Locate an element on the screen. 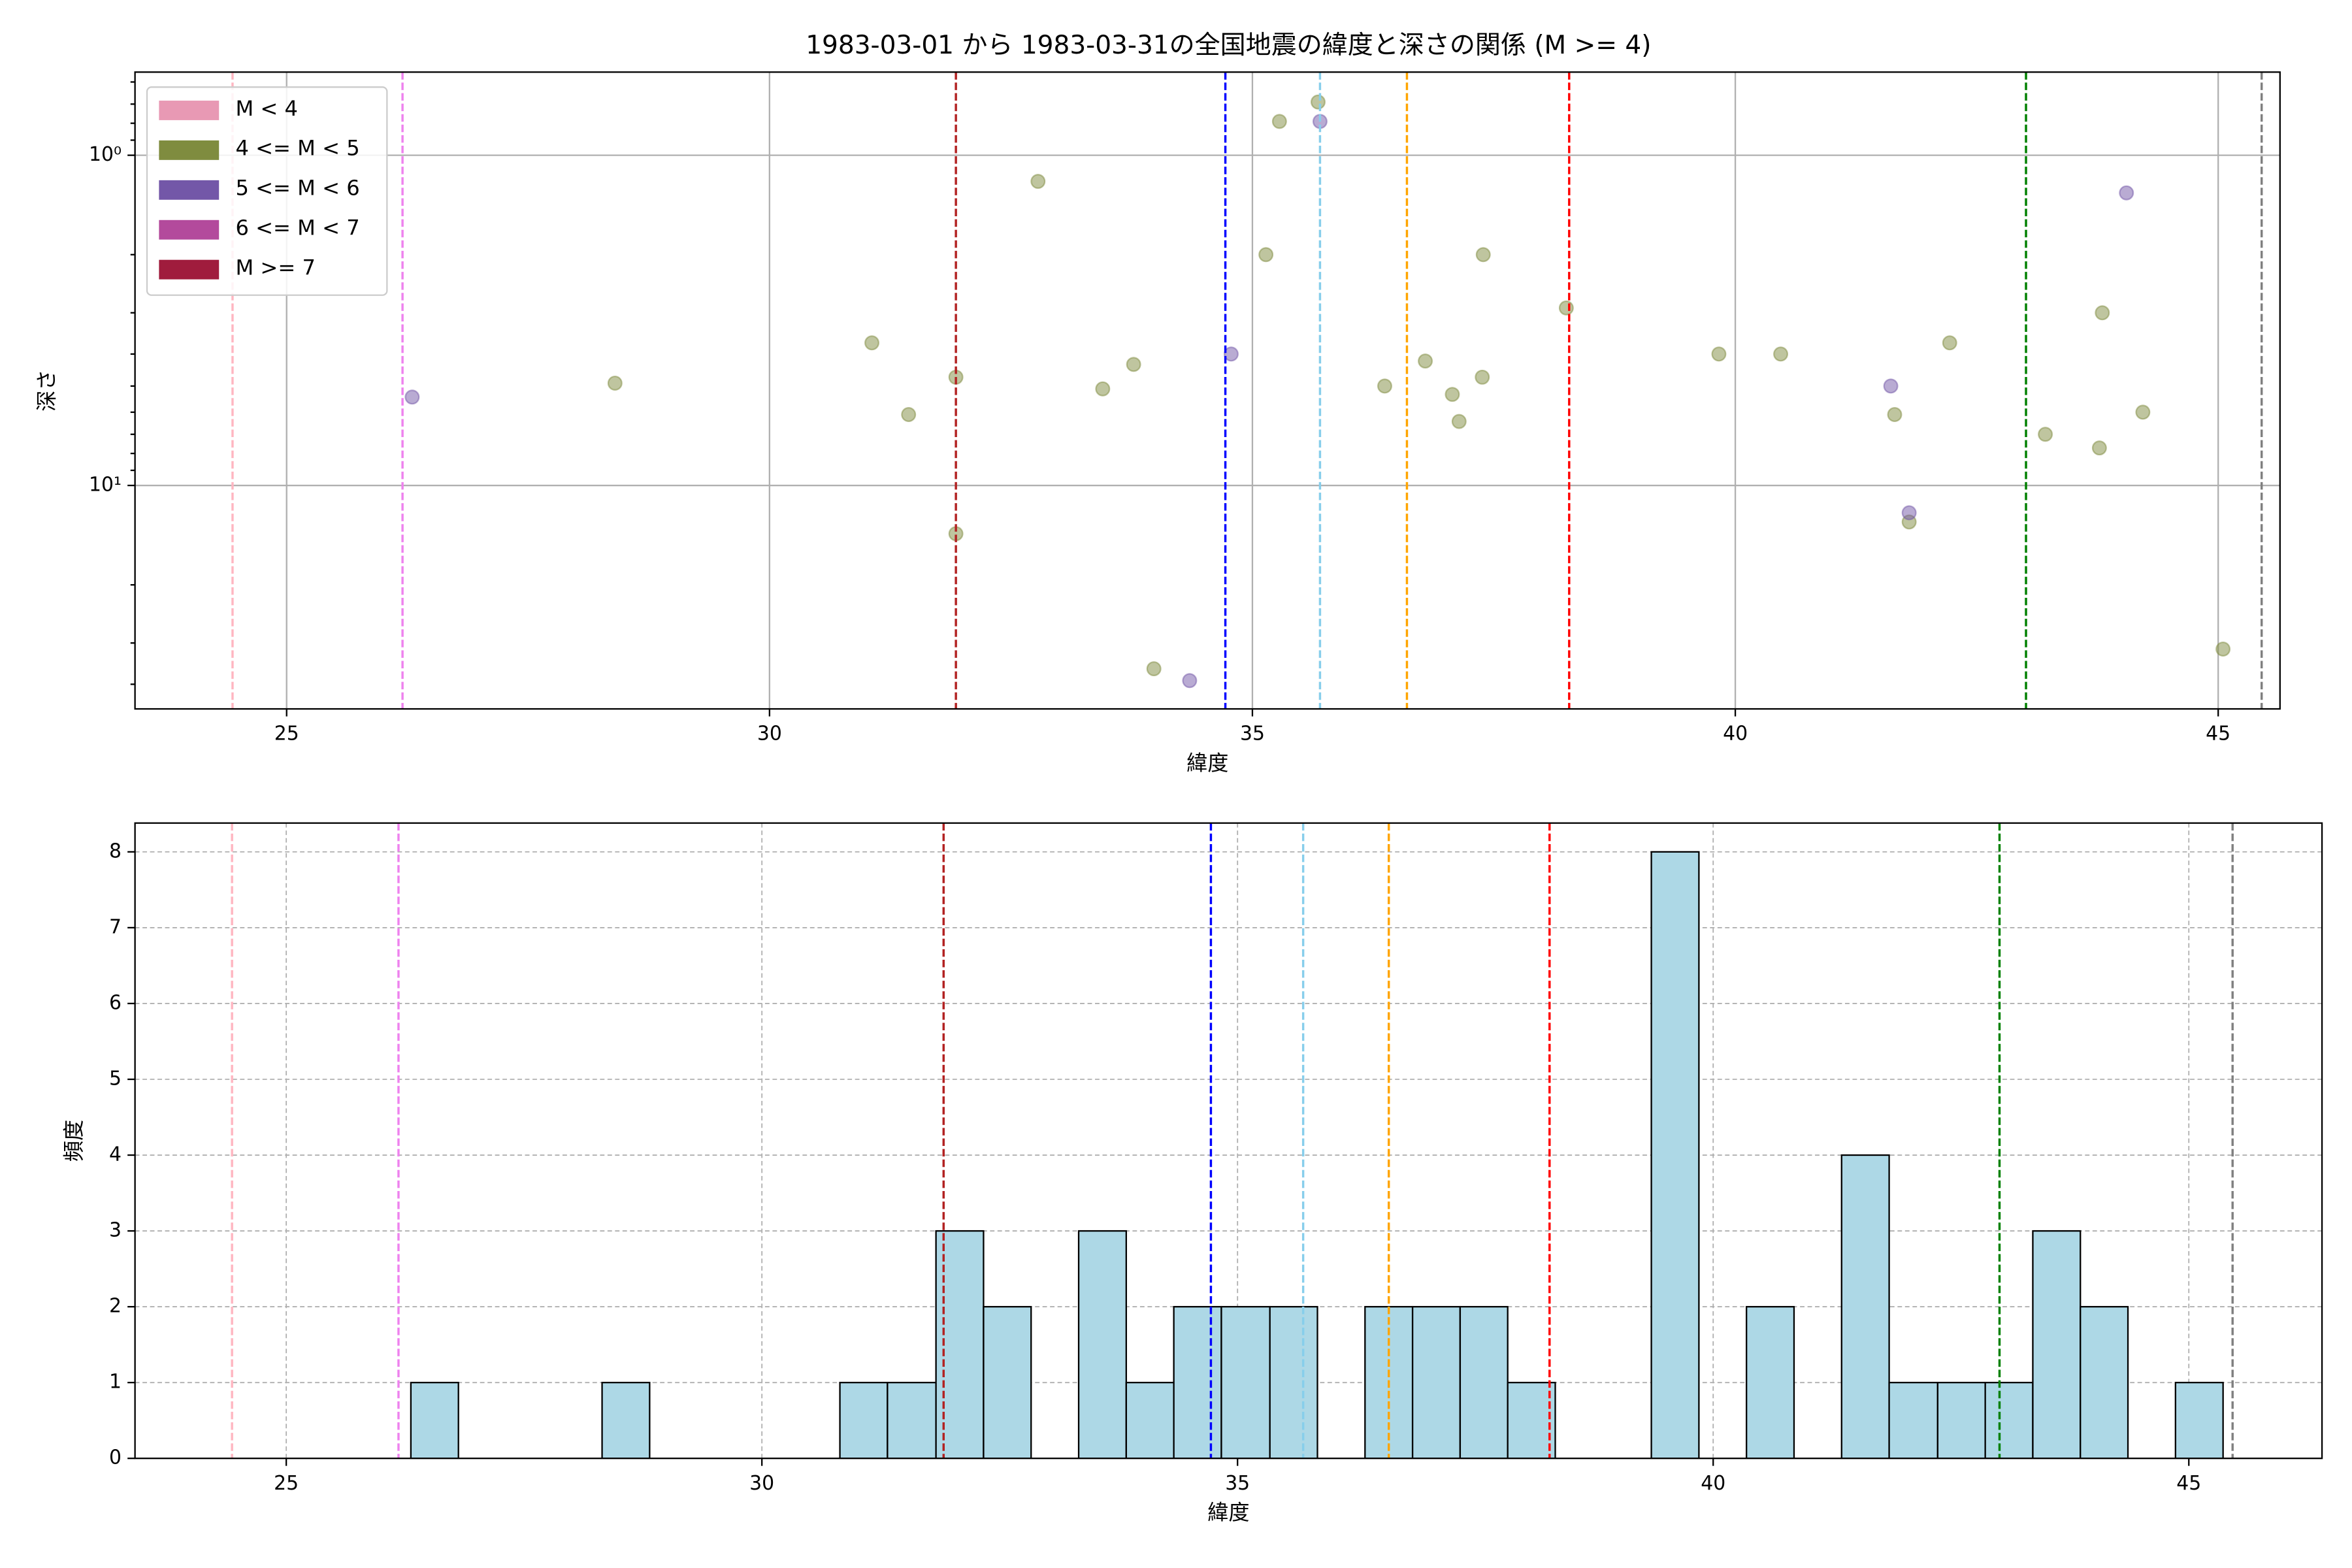  legend-label: 5 <= M < 6 is located at coordinates (297, 188).